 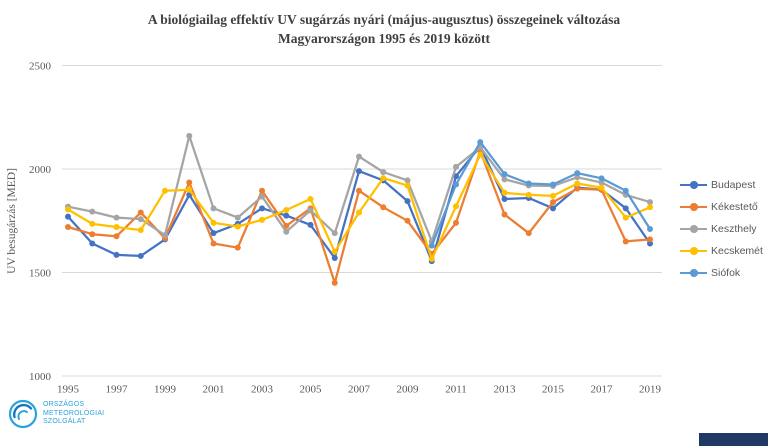 I want to click on legend-label: Keszthely, so click(x=734, y=229).